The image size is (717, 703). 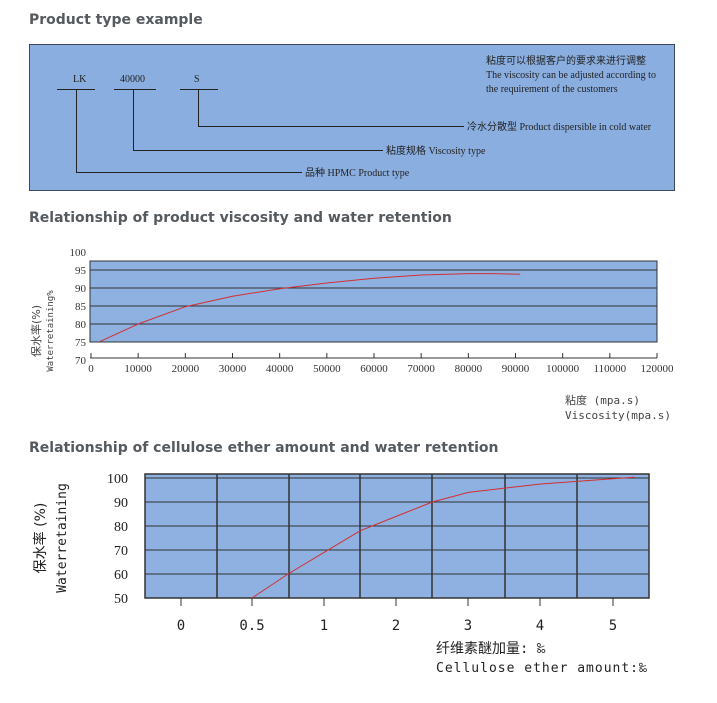 What do you see at coordinates (121, 527) in the screenshot?
I see `cellulose-y-tick-label: 80` at bounding box center [121, 527].